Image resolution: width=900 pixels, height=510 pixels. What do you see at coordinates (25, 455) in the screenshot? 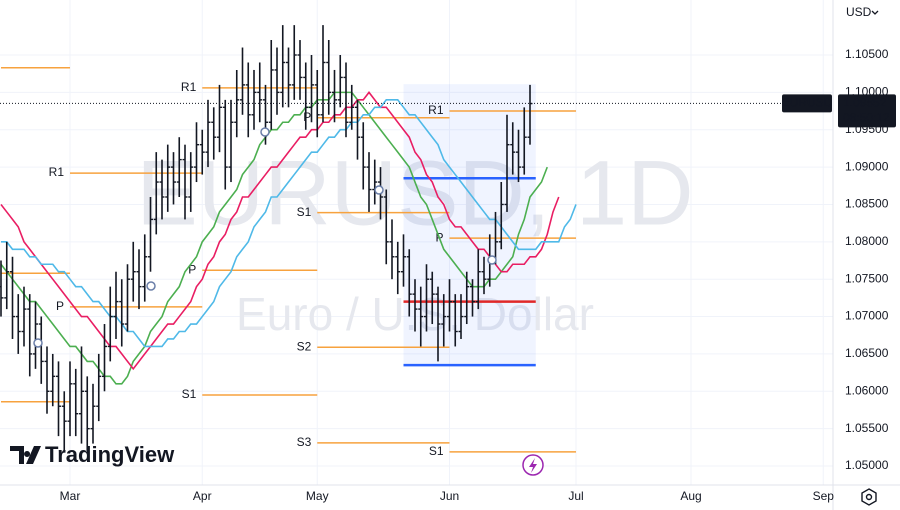
I see `logo-mark` at bounding box center [25, 455].